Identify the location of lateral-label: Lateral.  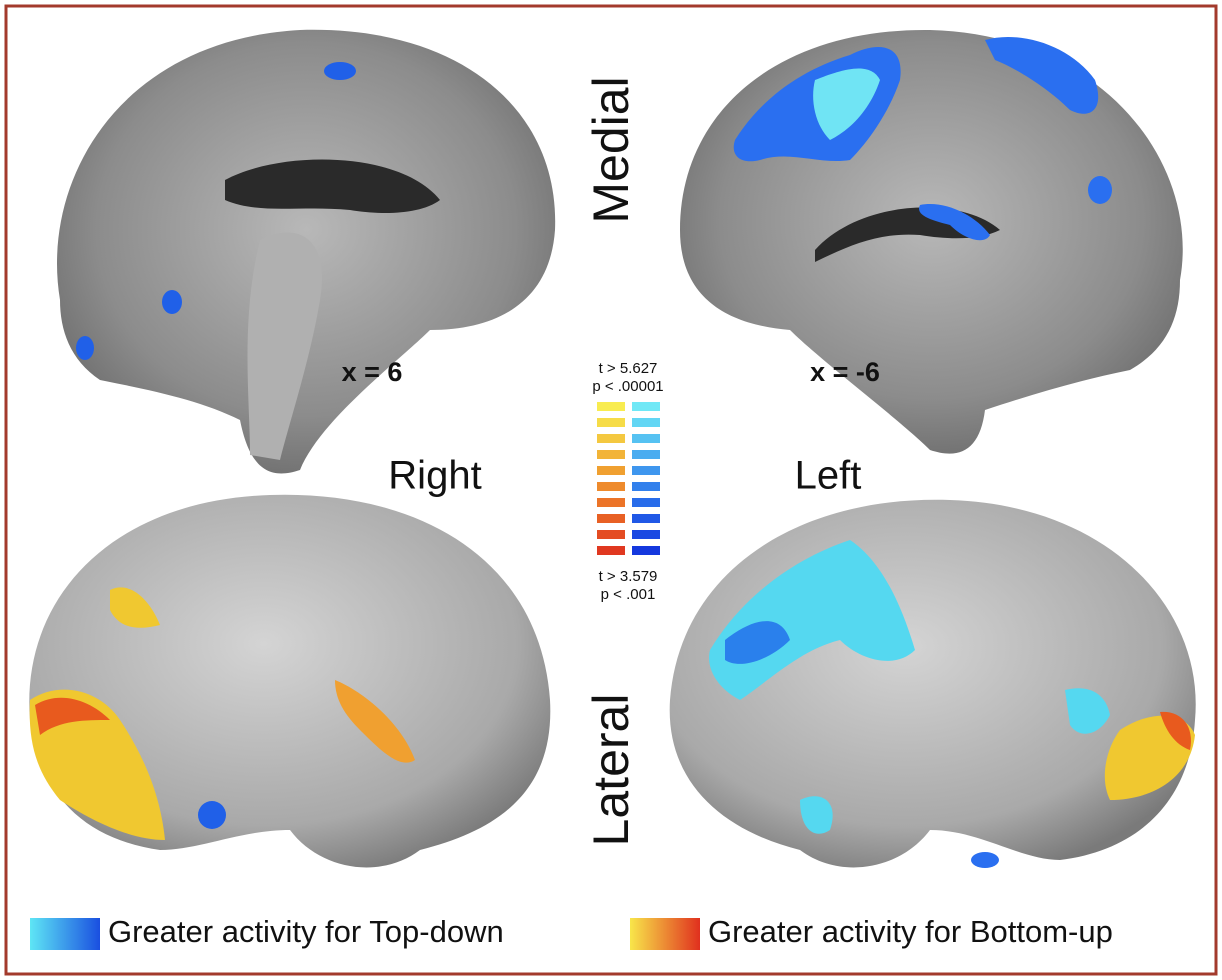
(611, 770).